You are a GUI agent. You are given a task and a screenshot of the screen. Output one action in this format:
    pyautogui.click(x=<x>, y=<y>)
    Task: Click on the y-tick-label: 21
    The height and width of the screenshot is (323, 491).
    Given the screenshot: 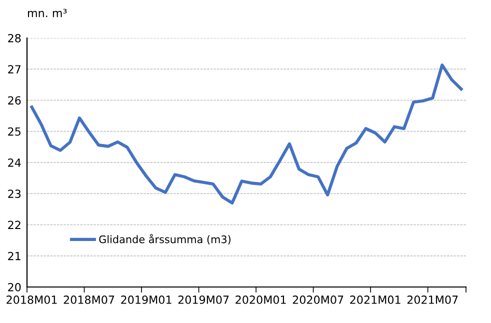 What is the action you would take?
    pyautogui.click(x=14, y=256)
    